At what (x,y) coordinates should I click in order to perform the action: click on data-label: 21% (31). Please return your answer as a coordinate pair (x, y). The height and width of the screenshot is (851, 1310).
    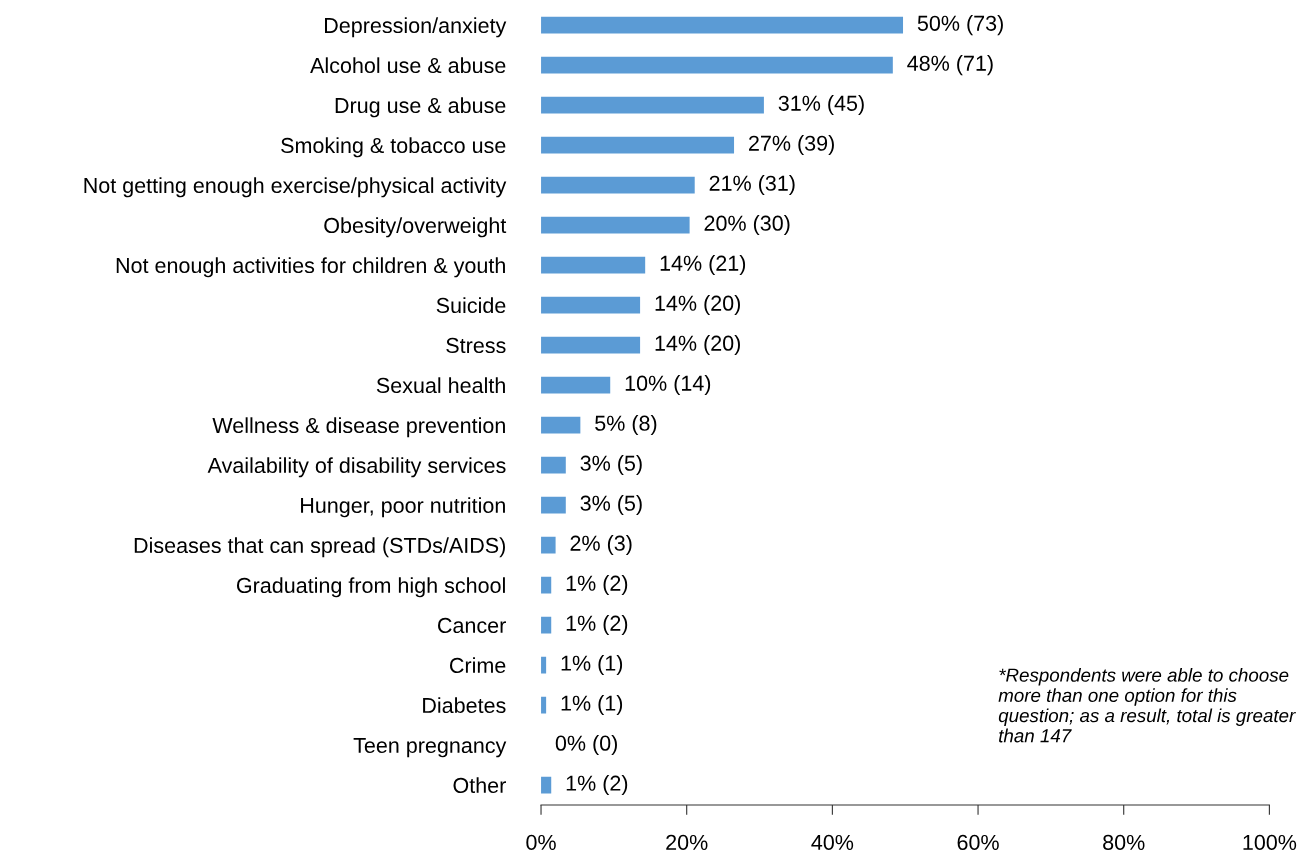
    Looking at the image, I should click on (752, 185).